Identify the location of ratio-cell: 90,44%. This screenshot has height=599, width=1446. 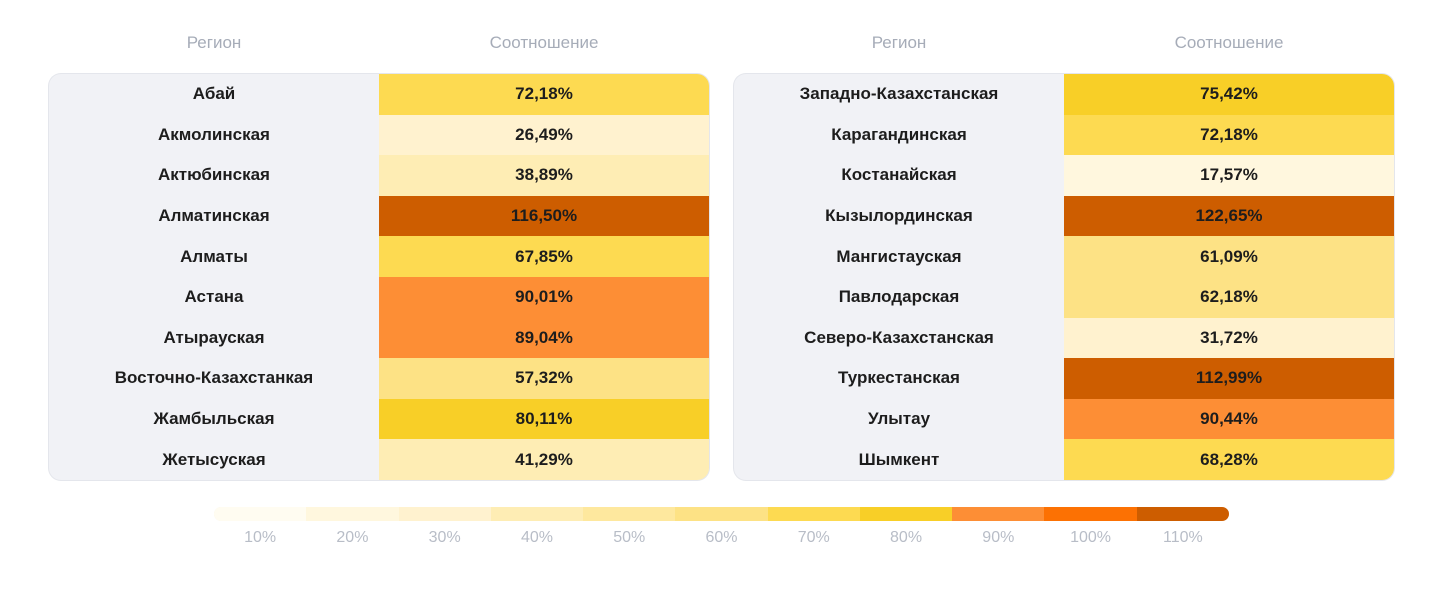
(1229, 419).